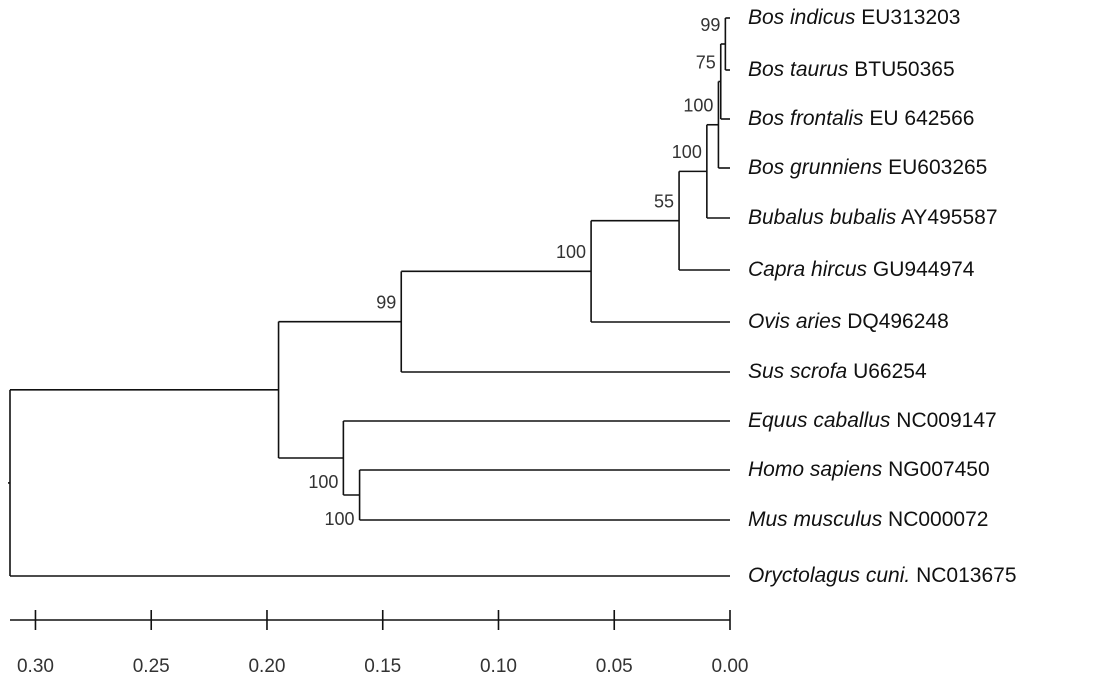 Image resolution: width=1112 pixels, height=685 pixels. I want to click on scale-tick-label: 0.05, so click(614, 666).